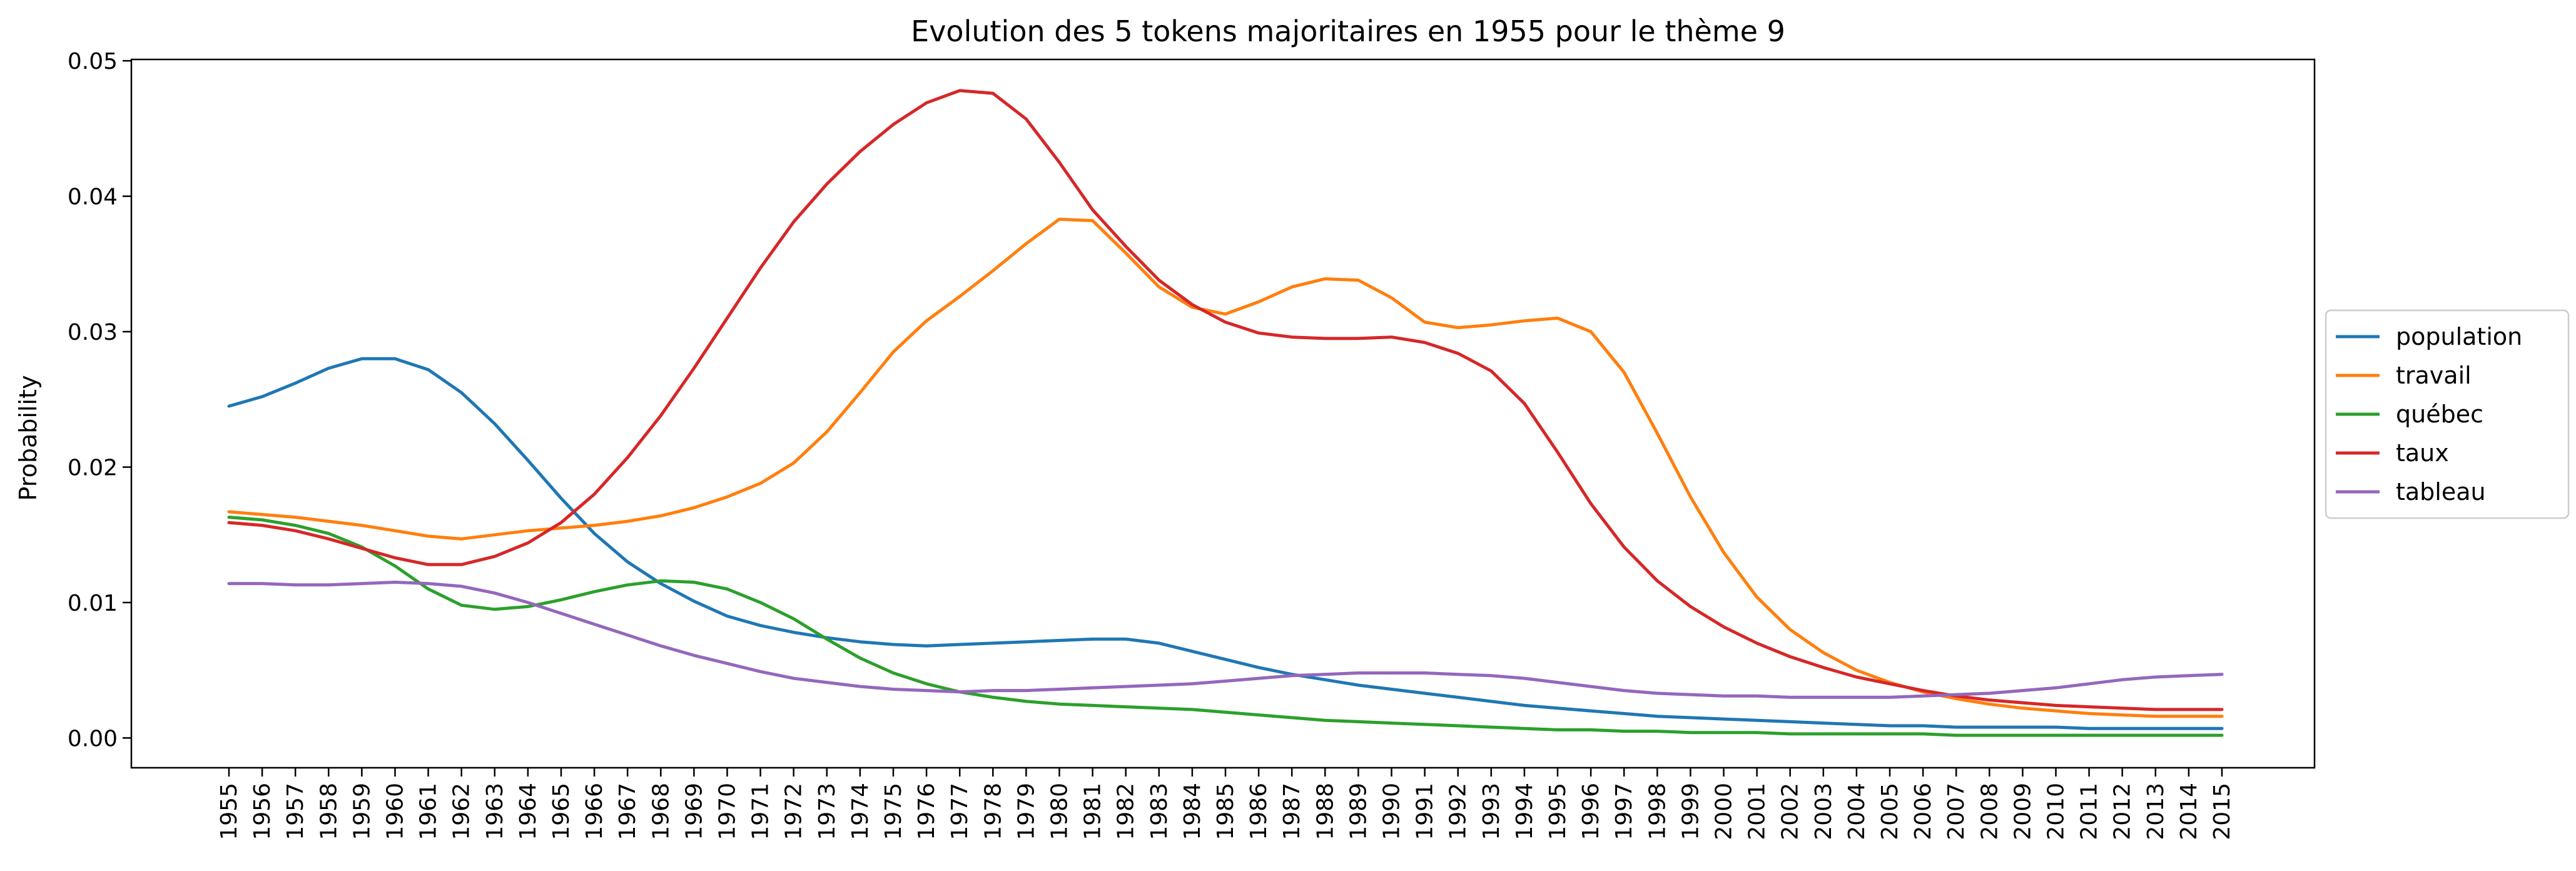  I want to click on x-tick-label: 1967, so click(628, 811).